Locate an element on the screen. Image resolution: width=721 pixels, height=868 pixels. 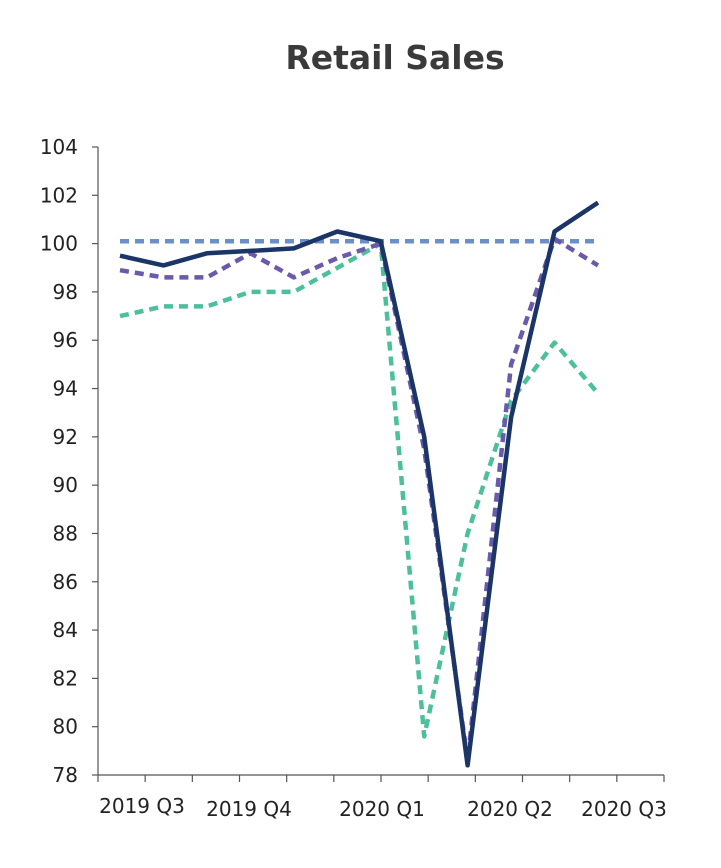
y-tick-label: 90 is located at coordinates (65, 485).